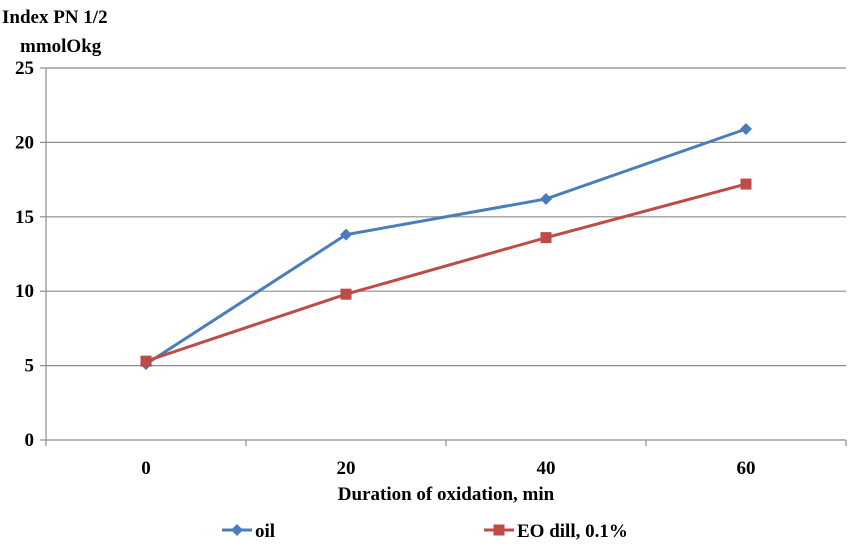  What do you see at coordinates (572, 531) in the screenshot?
I see `legend-label-eo-dill: EO dill, 0.1%` at bounding box center [572, 531].